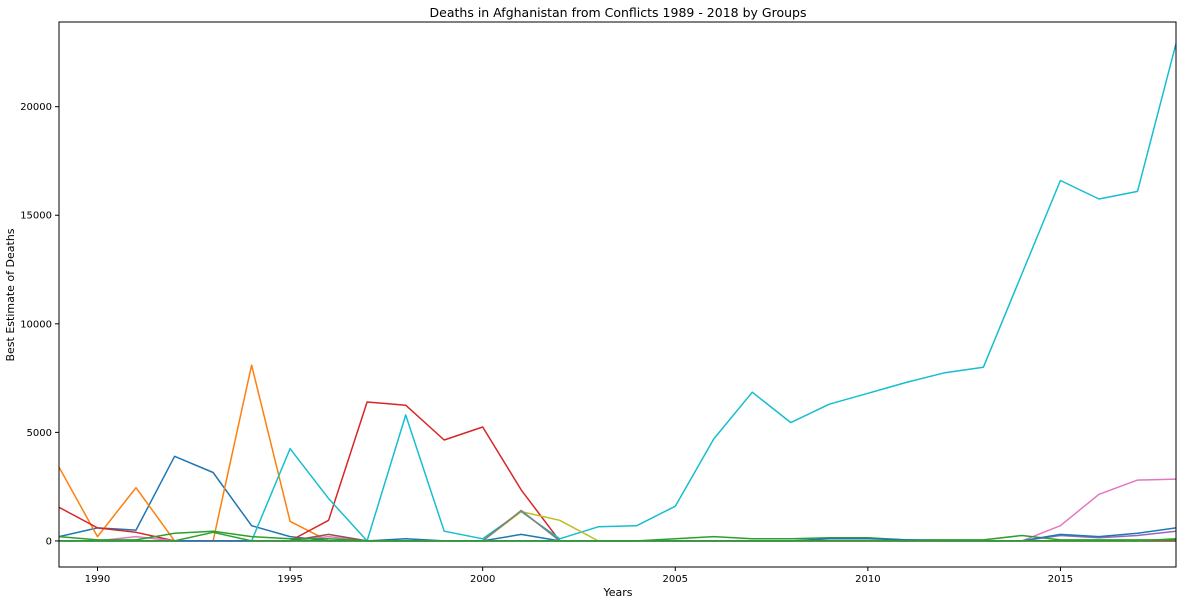 The image size is (1182, 604). What do you see at coordinates (289, 579) in the screenshot?
I see `x-tick-label: 1995` at bounding box center [289, 579].